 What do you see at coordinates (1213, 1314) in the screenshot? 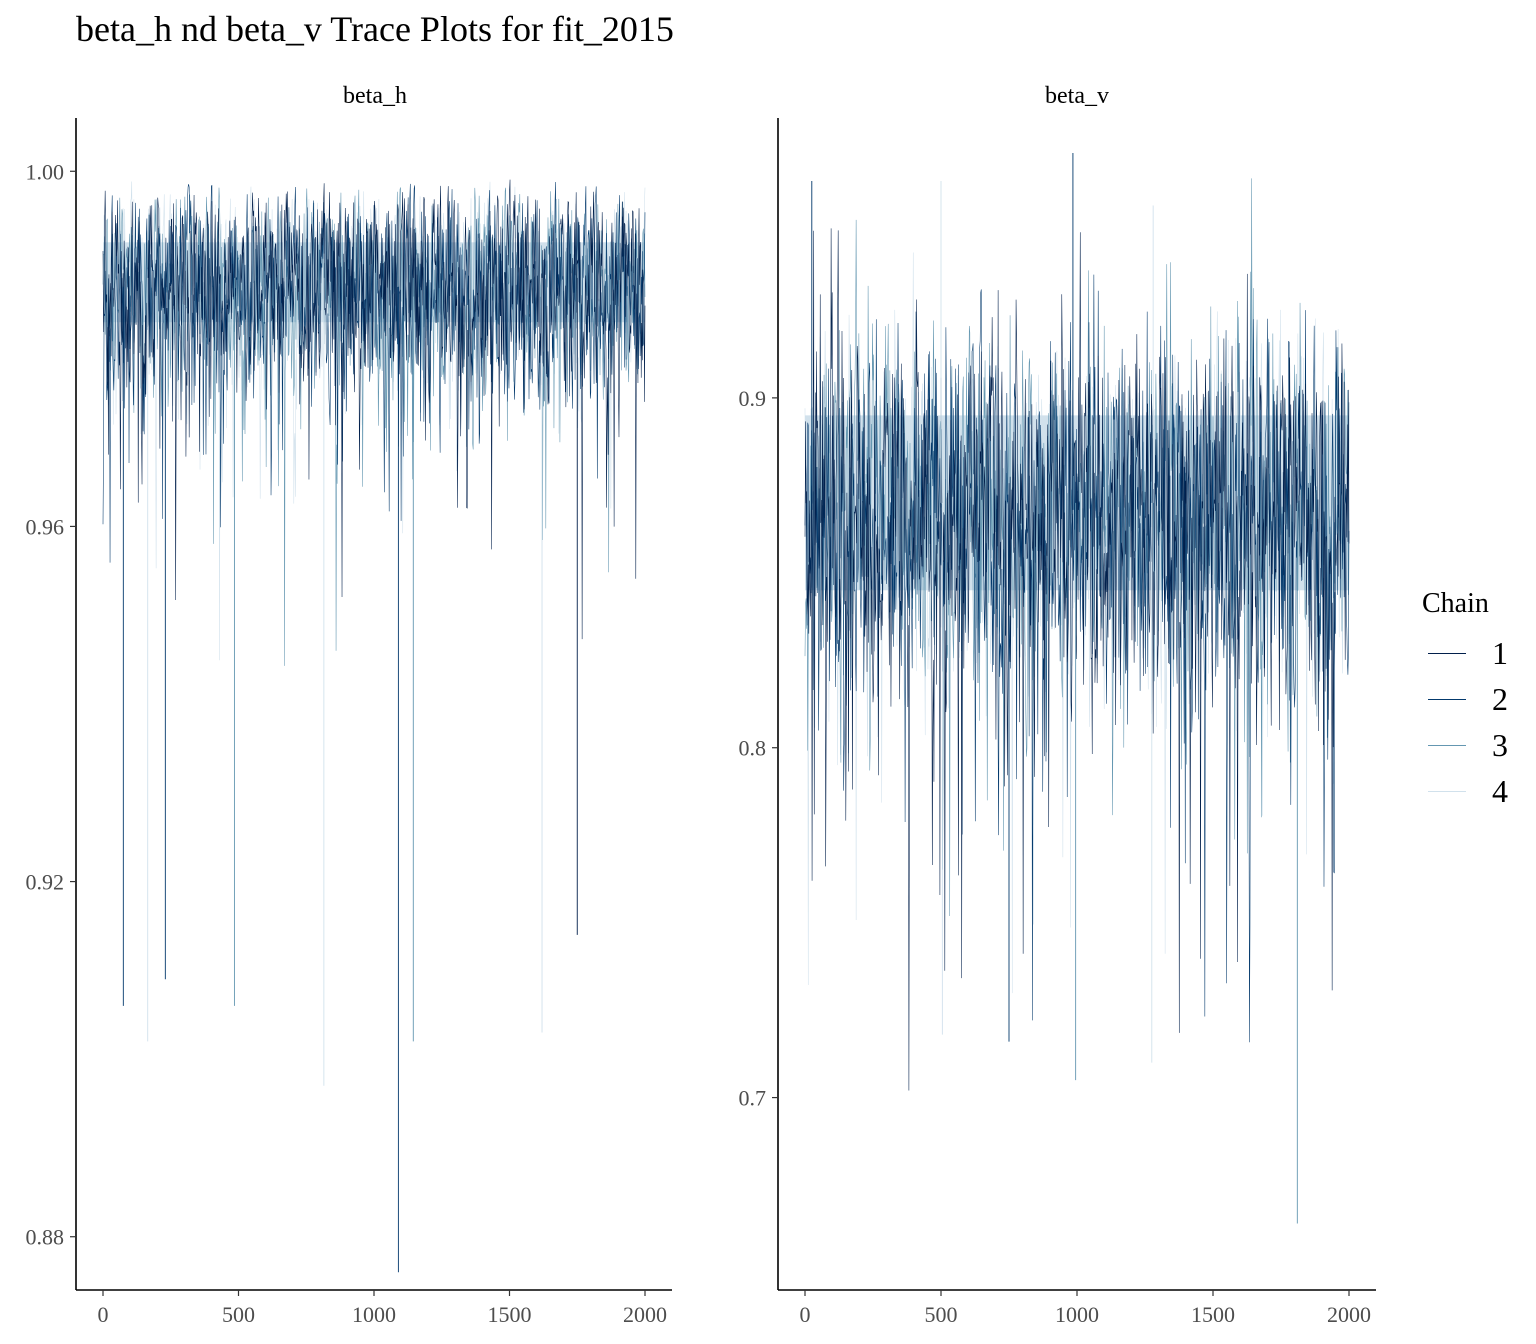
I see `x-tick-label-3-beta_v: 1500` at bounding box center [1213, 1314].